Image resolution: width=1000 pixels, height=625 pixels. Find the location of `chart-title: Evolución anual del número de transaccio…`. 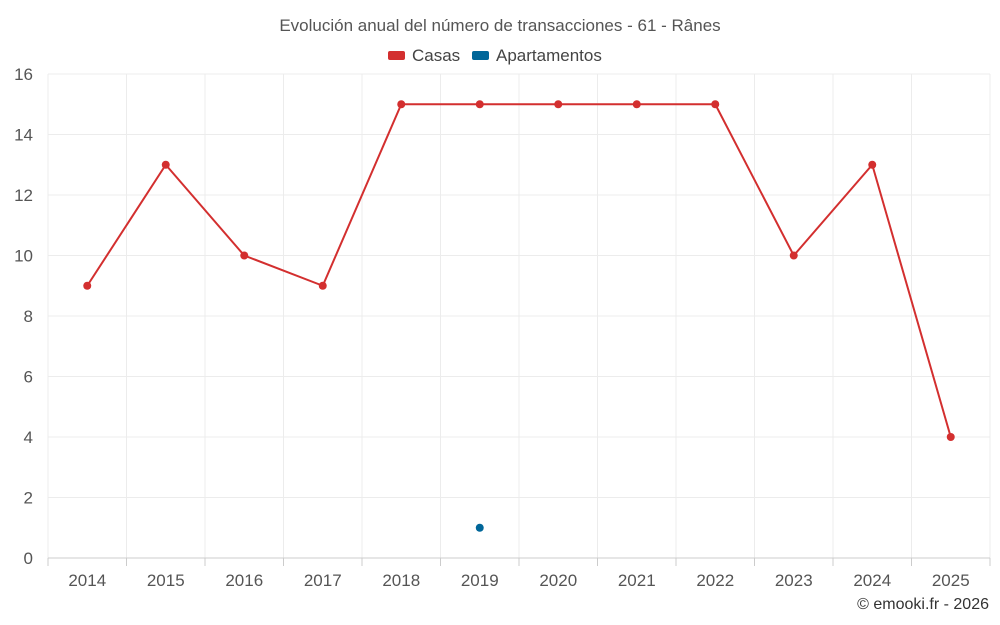

chart-title: Evolución anual del número de transaccio… is located at coordinates (499, 25).